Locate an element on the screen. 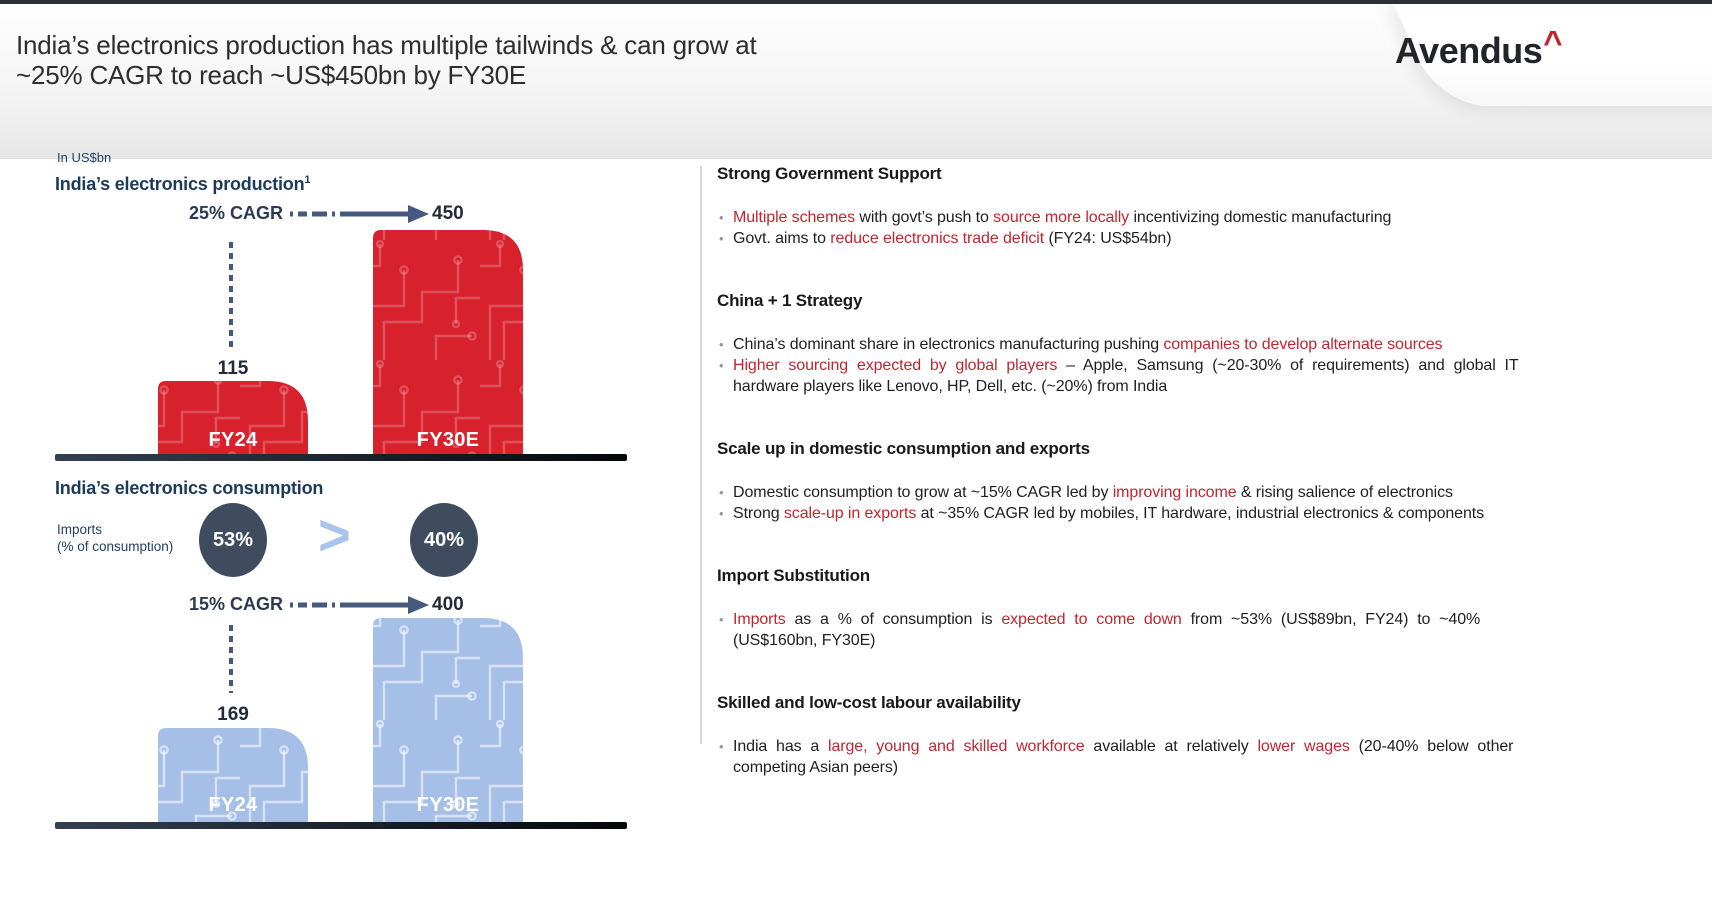 The image size is (1712, 913). body-text: from ~53% (US$89bn, FY24) to ~40% is located at coordinates (1331, 619).